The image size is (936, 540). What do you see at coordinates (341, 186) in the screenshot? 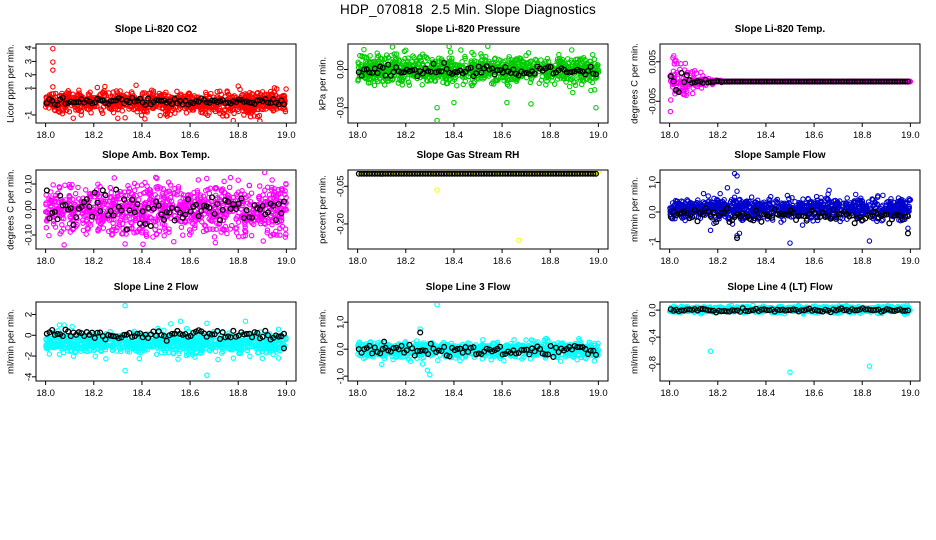
I see `y-tick-label: -0.05` at bounding box center [341, 186].